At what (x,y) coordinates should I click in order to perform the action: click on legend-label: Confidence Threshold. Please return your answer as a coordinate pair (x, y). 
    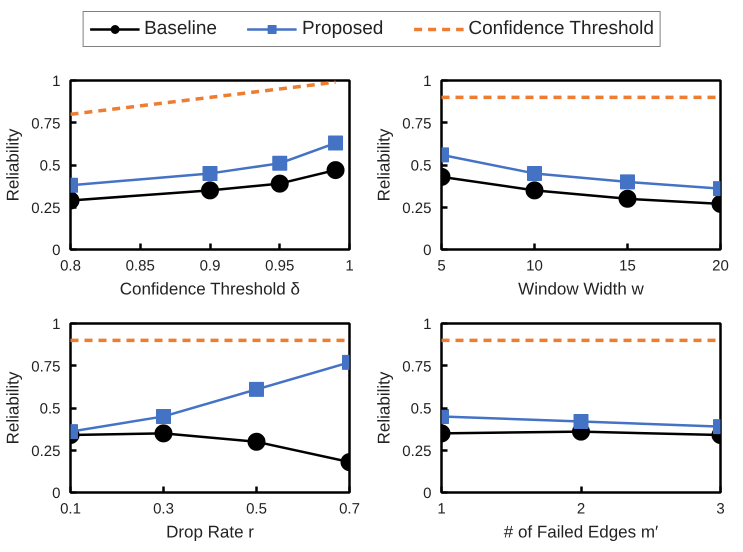
    Looking at the image, I should click on (561, 29).